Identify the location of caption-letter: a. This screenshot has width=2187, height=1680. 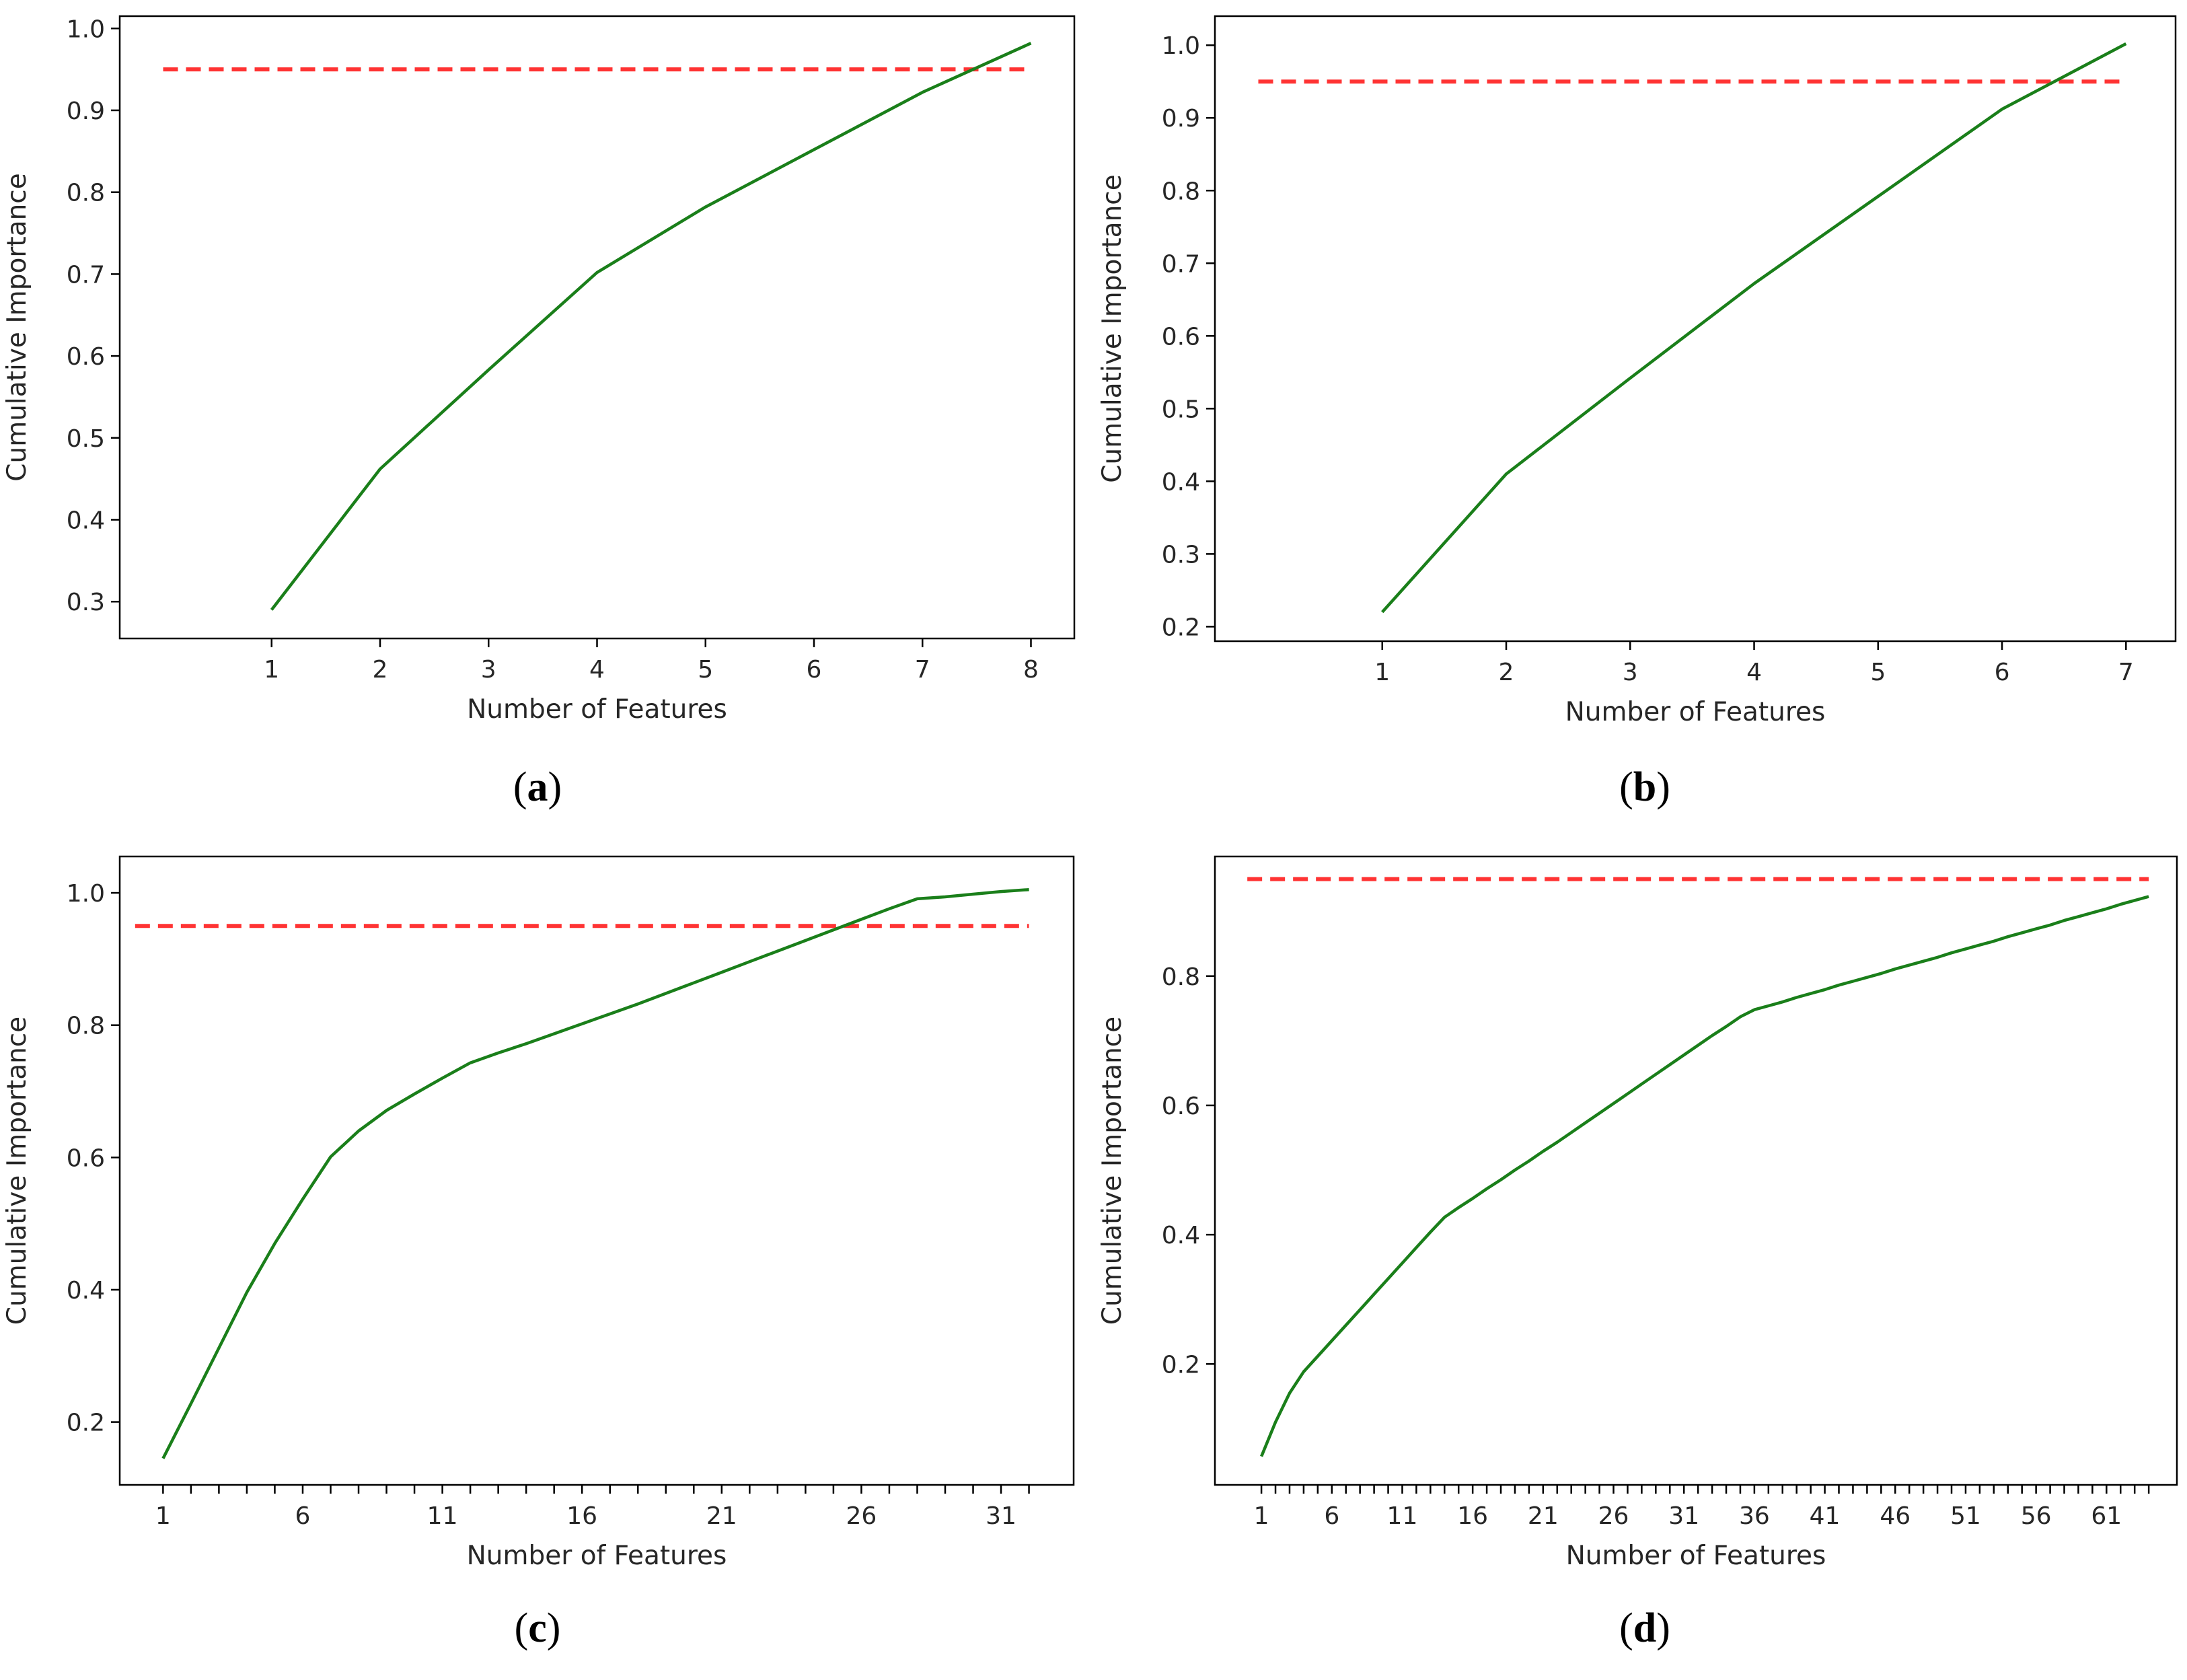
(537, 787).